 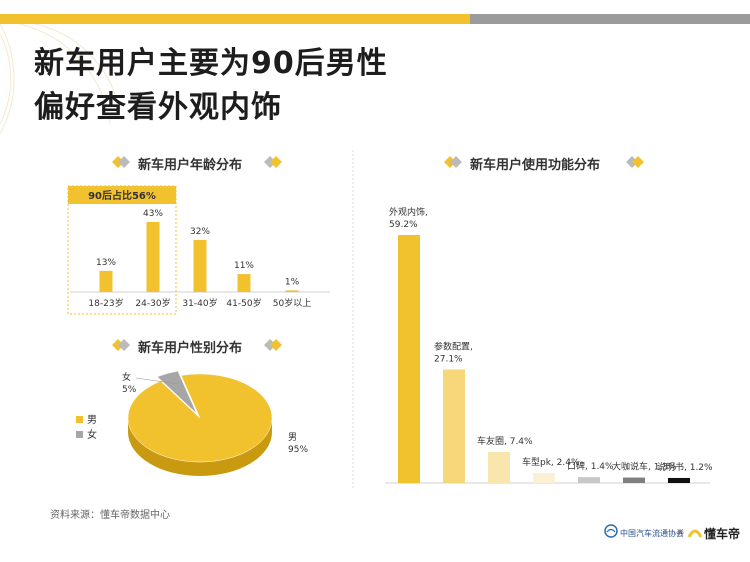 I want to click on section-title-age: 新车用户年龄分布, so click(x=190, y=165).